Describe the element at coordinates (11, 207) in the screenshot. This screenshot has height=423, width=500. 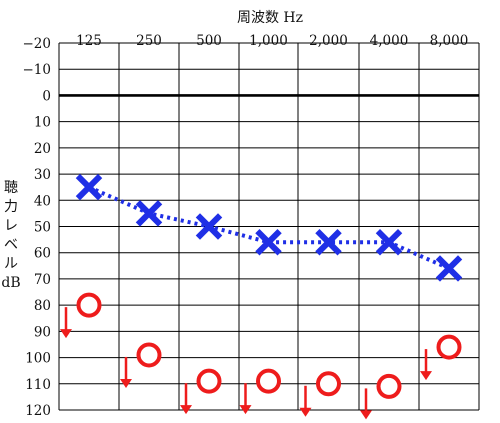
I see `y-axis-label: 力` at that location.